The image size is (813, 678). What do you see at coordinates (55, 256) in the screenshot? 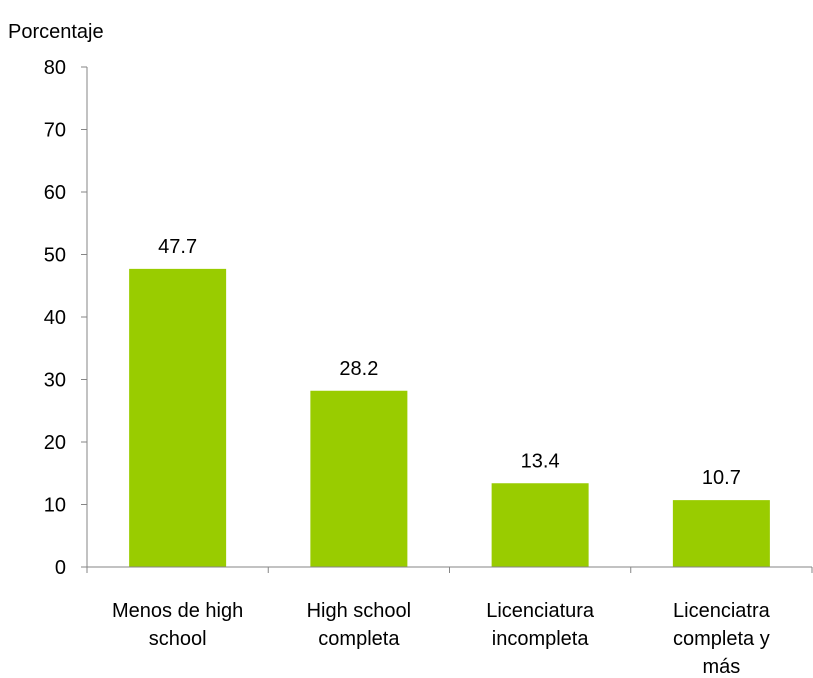
I see `y-tick-label: 50` at bounding box center [55, 256].